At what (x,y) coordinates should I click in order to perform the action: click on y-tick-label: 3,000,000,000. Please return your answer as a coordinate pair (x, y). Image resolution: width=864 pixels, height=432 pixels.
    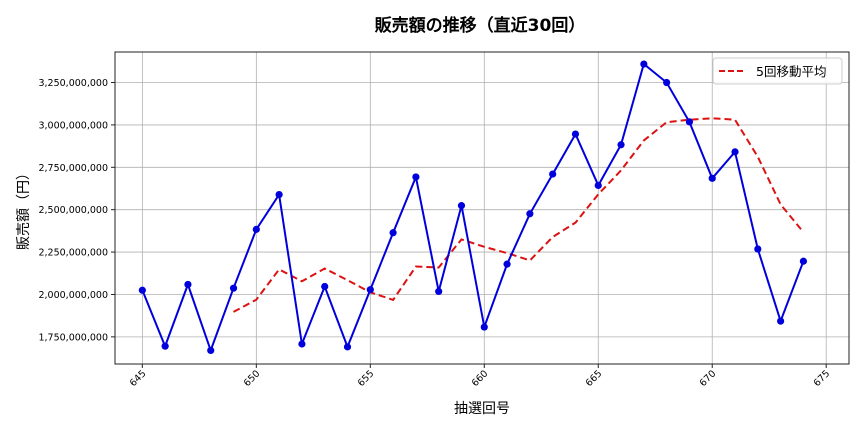
    Looking at the image, I should click on (73, 125).